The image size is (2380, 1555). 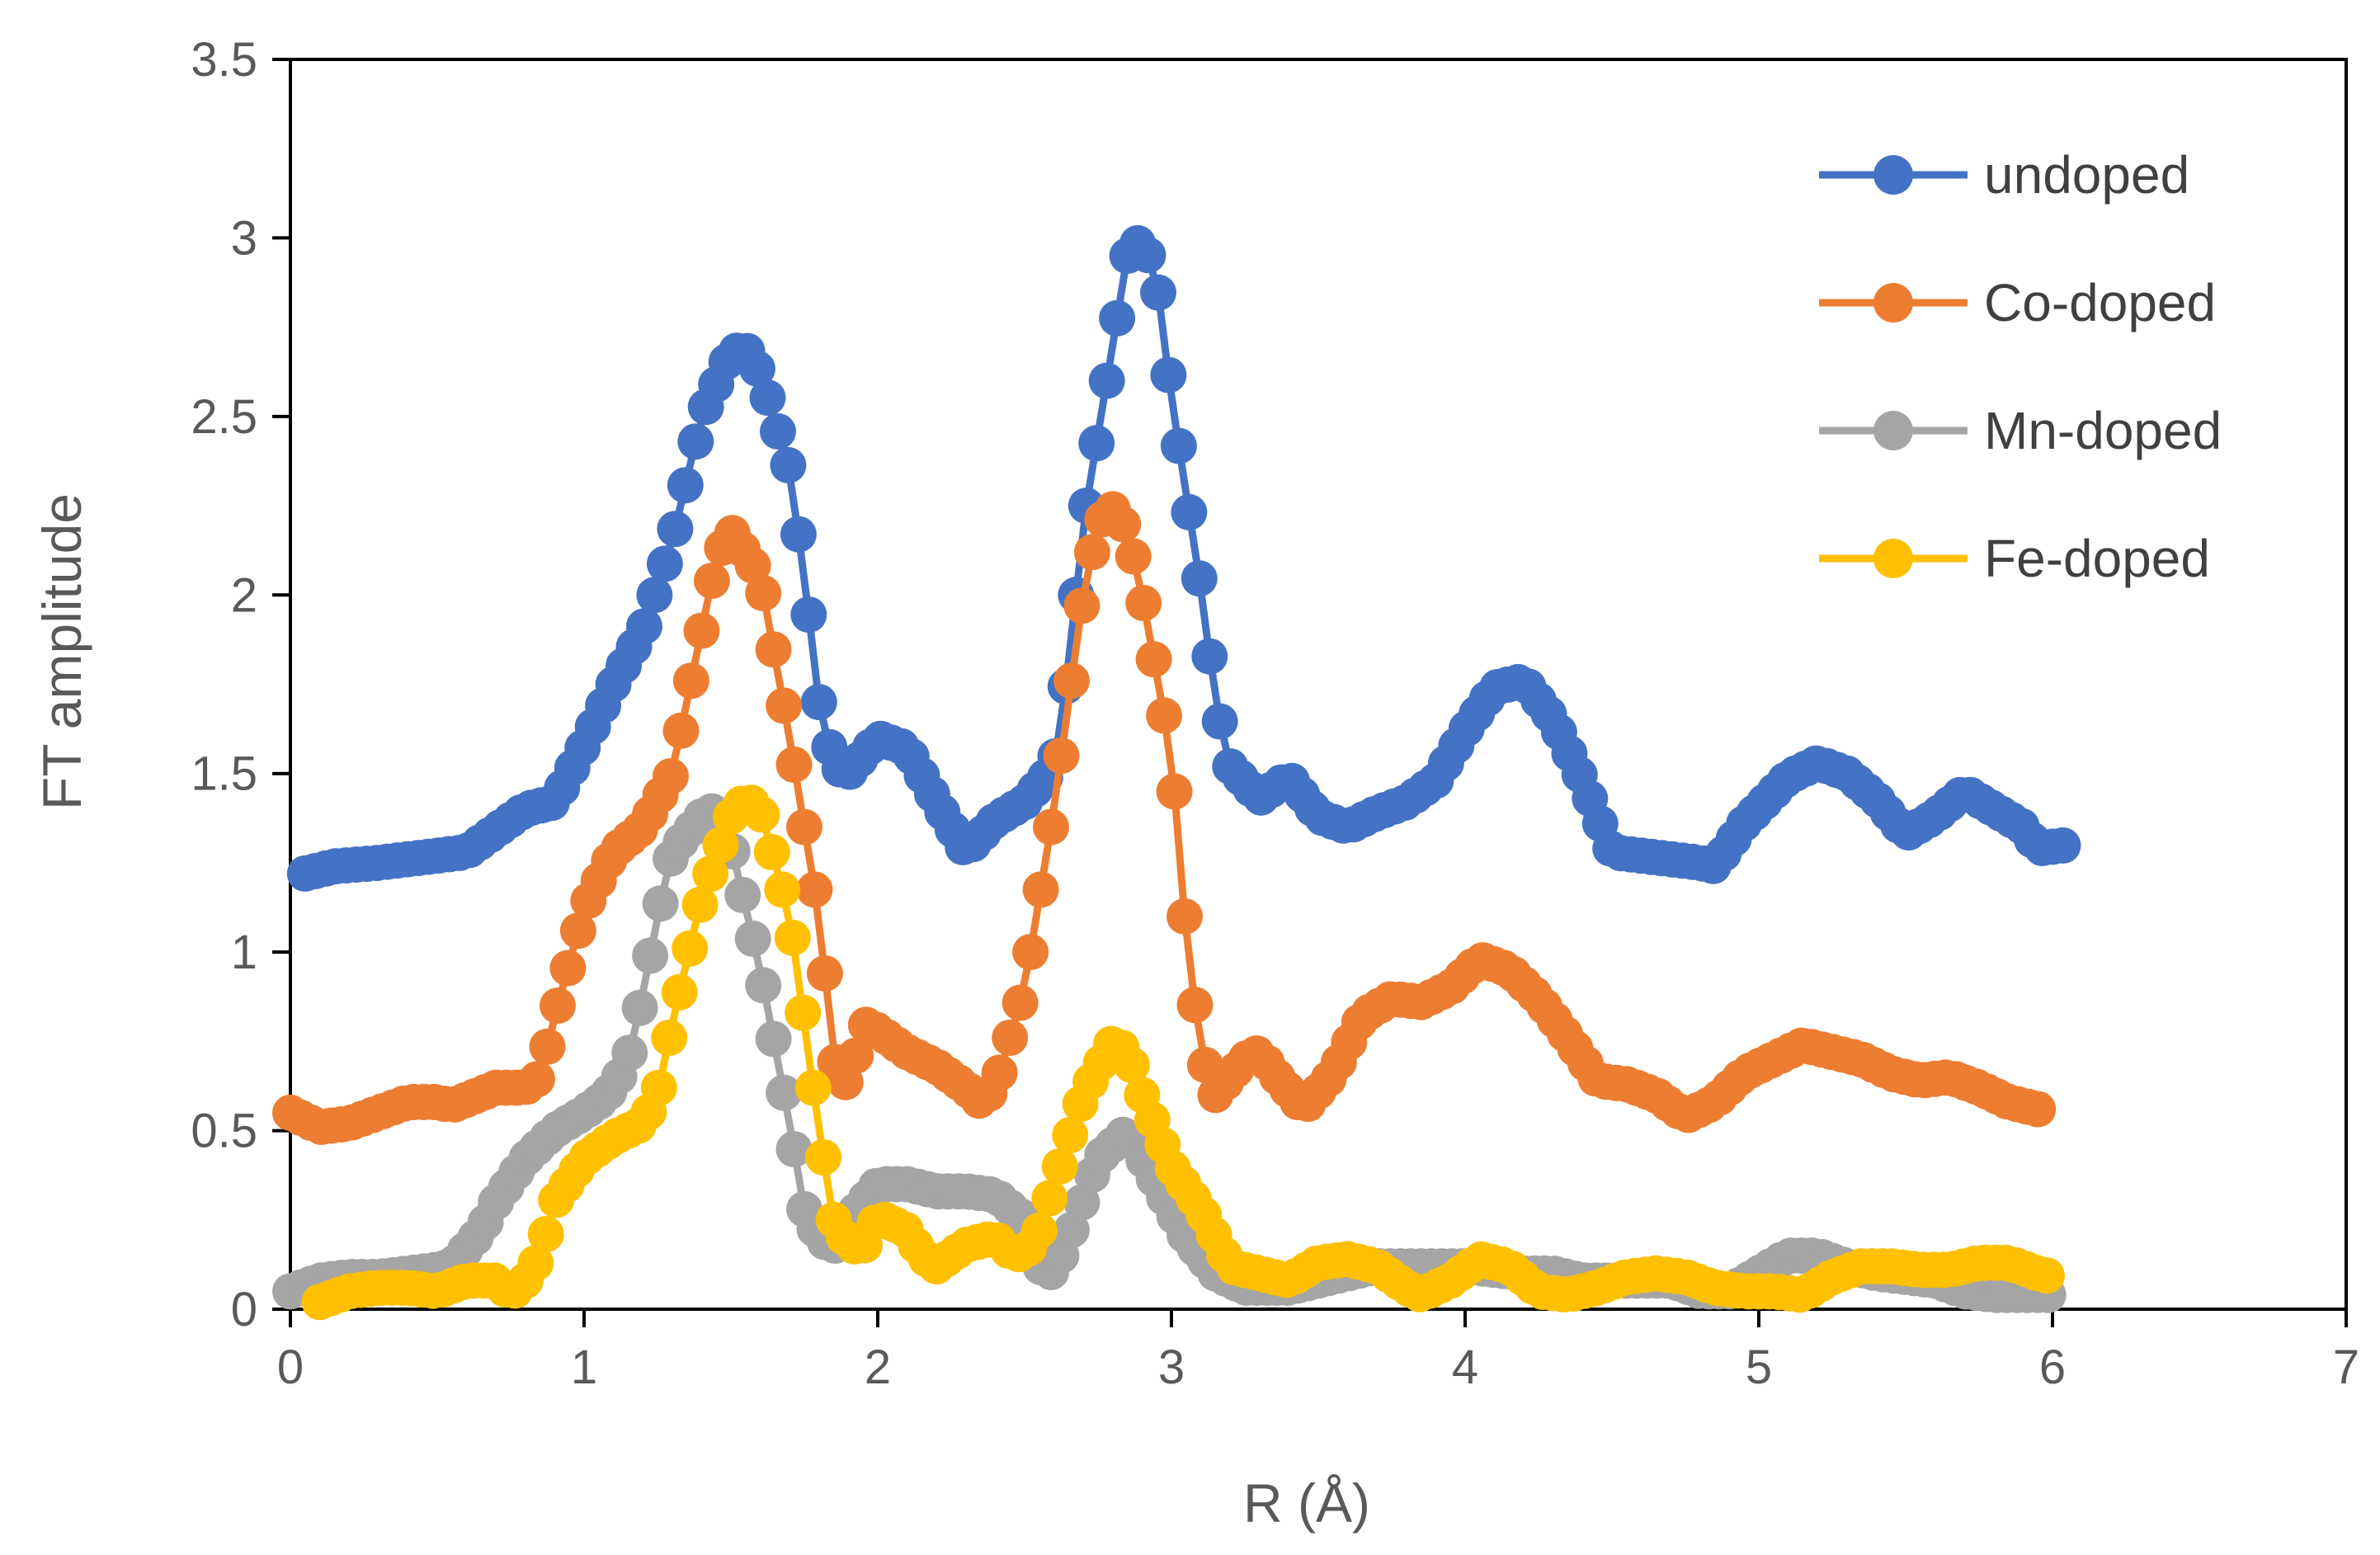 What do you see at coordinates (2020, 431) in the screenshot?
I see `legend-item-mn-doped: Mn-doped` at bounding box center [2020, 431].